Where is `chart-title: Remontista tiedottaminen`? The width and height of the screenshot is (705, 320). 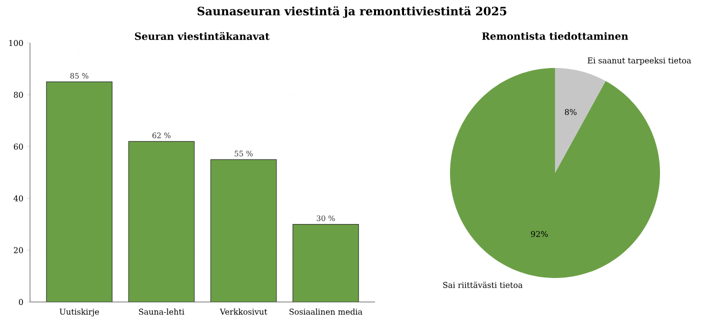 chart-title: Remontista tiedottaminen is located at coordinates (555, 36).